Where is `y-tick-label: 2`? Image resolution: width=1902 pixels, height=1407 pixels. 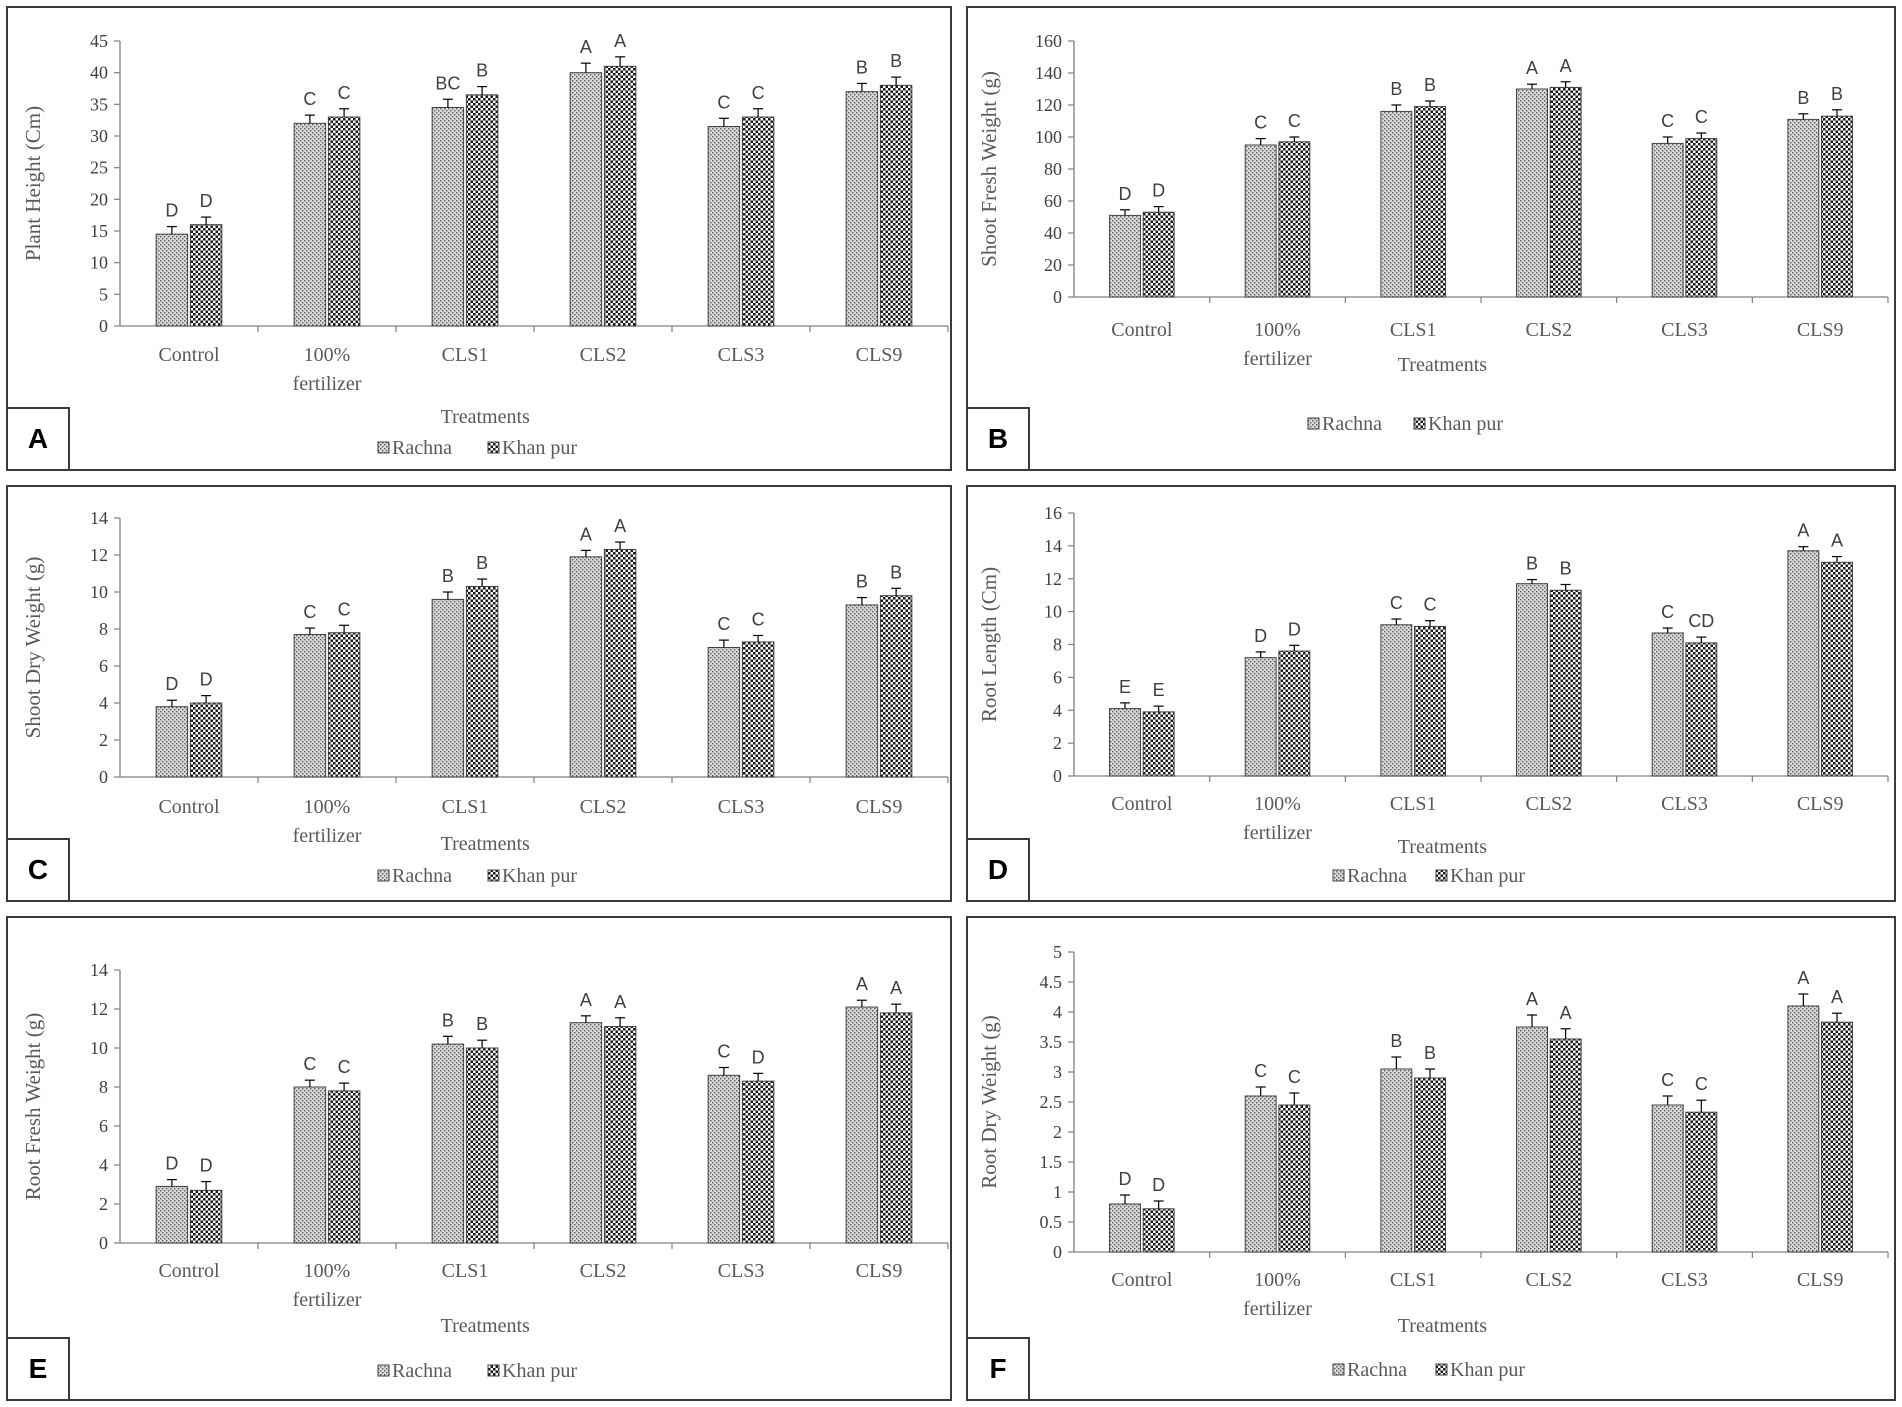
y-tick-label: 2 is located at coordinates (103, 1204).